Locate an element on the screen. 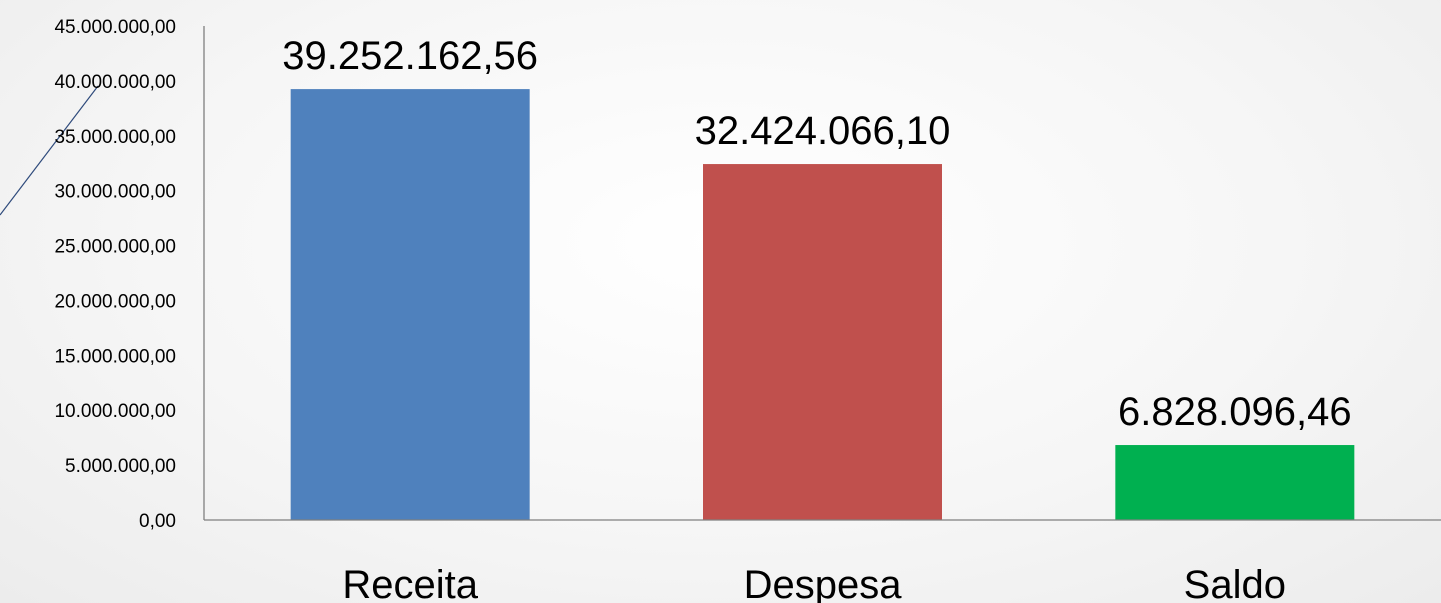  category-label-receita: Receita is located at coordinates (410, 583).